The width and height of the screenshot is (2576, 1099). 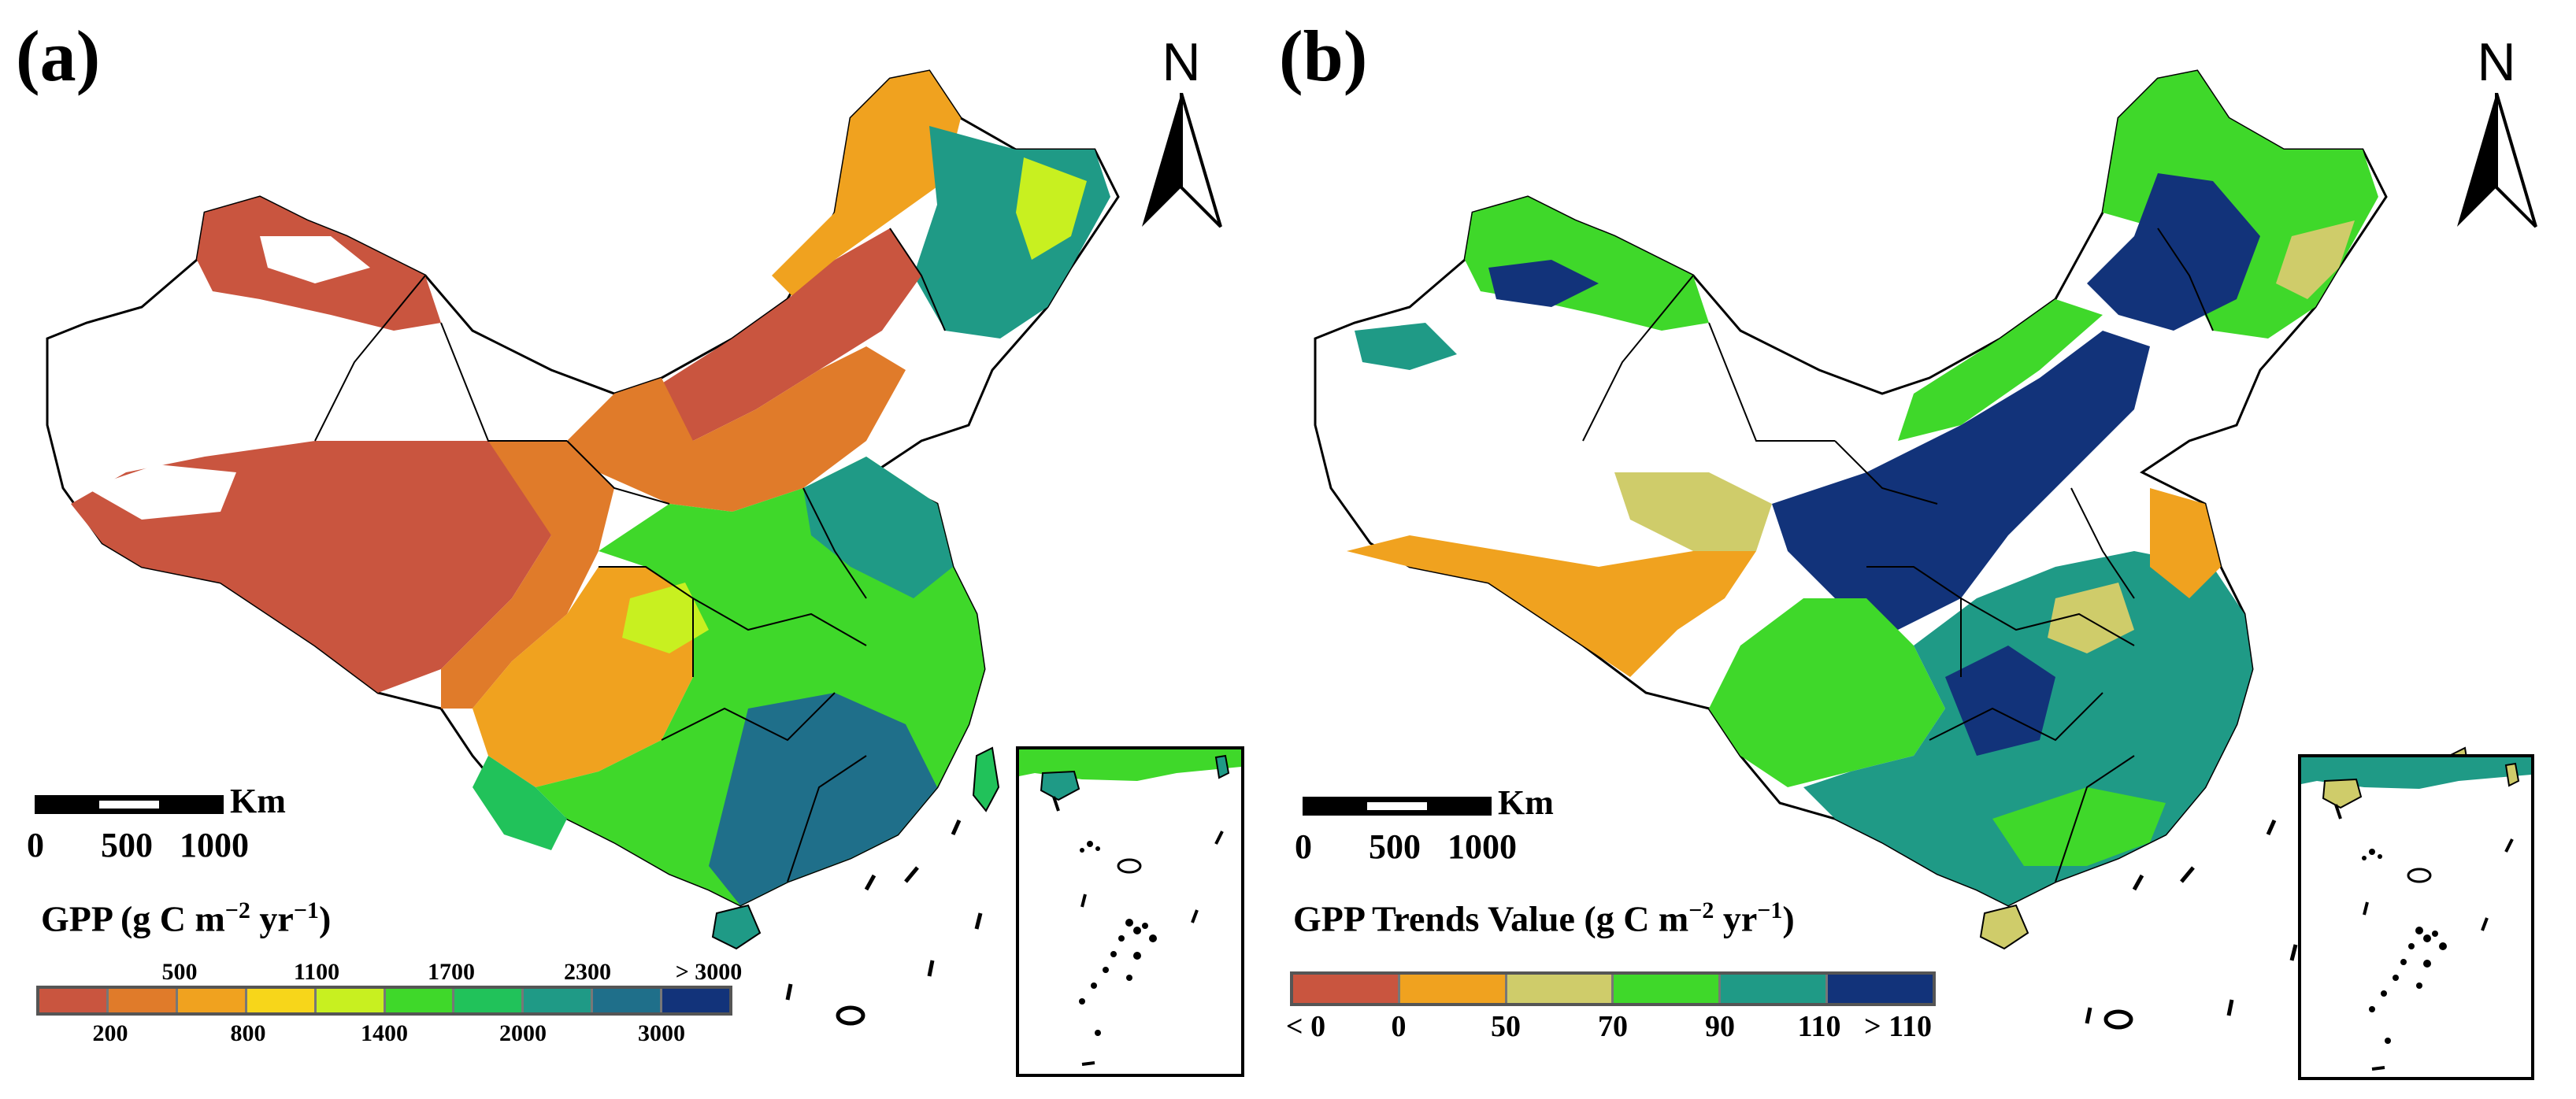 What do you see at coordinates (1693, 511) in the screenshot?
I see `region-tibet-khaki` at bounding box center [1693, 511].